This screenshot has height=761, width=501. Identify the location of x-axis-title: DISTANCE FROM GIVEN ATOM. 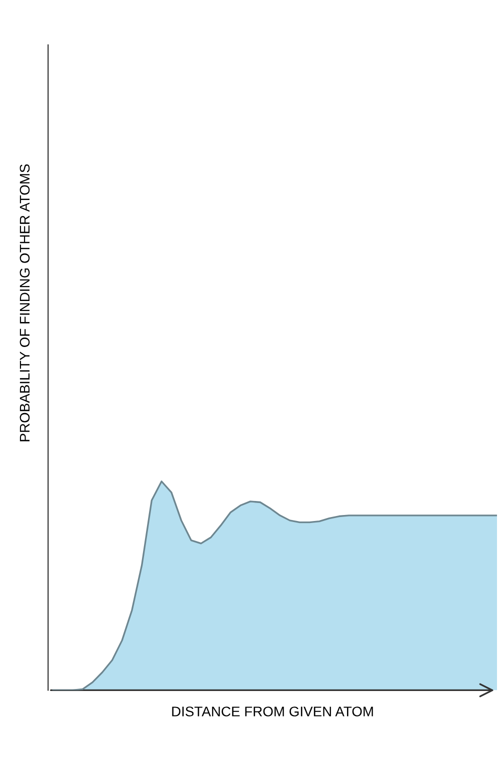
(272, 711).